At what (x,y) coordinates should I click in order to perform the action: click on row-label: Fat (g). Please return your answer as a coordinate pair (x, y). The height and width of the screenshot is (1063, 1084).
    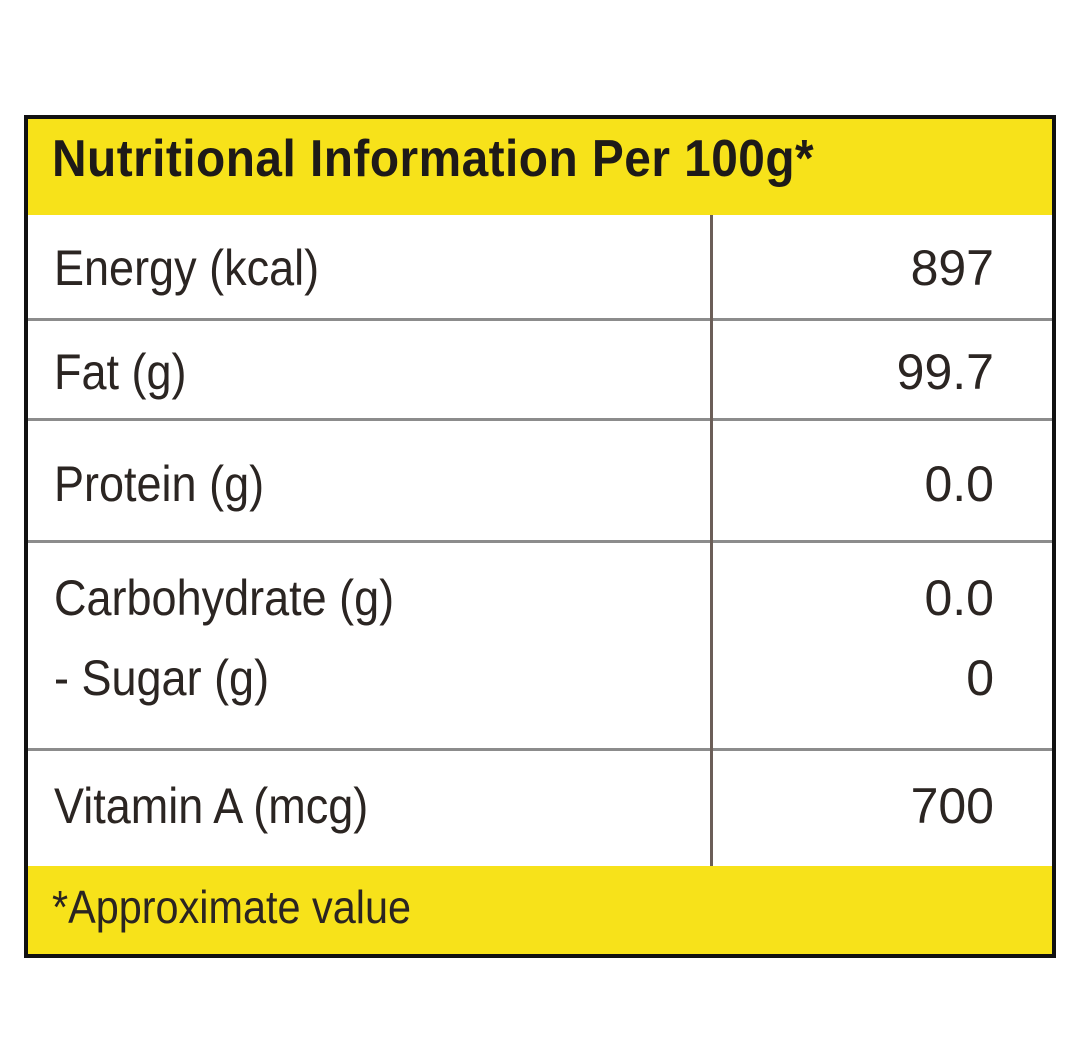
    Looking at the image, I should click on (120, 372).